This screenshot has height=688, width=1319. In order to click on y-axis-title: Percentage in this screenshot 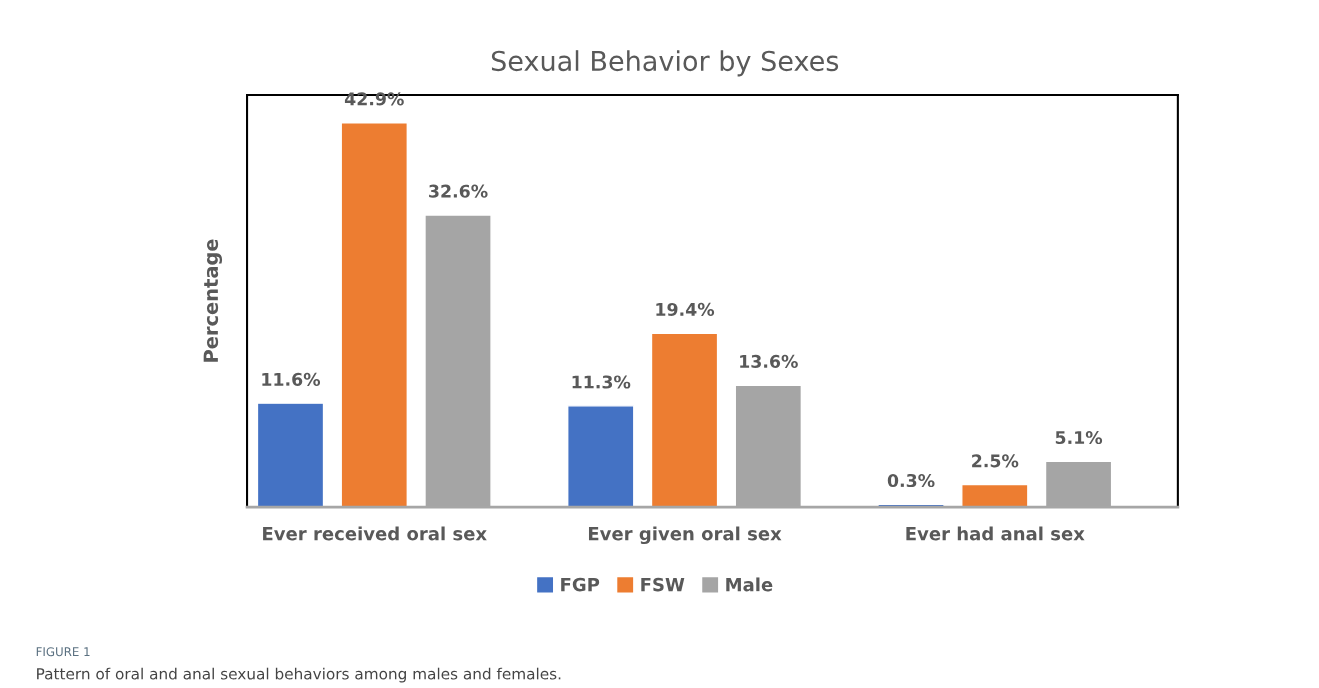, I will do `click(213, 300)`.